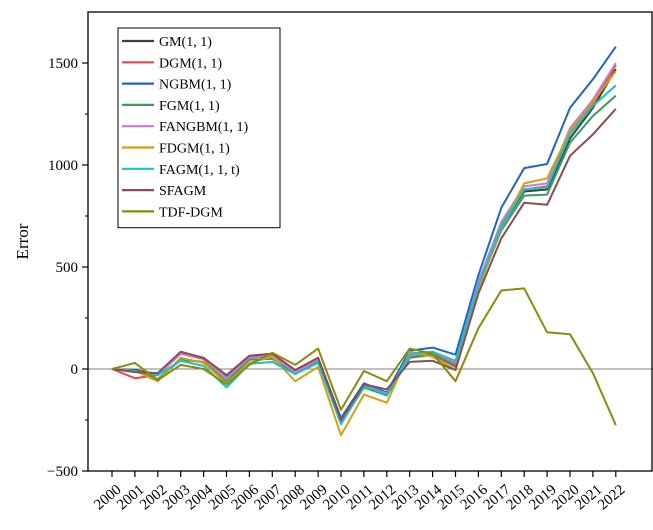 The image size is (653, 530). What do you see at coordinates (191, 212) in the screenshot?
I see `legend-label: TDF-DGM` at bounding box center [191, 212].